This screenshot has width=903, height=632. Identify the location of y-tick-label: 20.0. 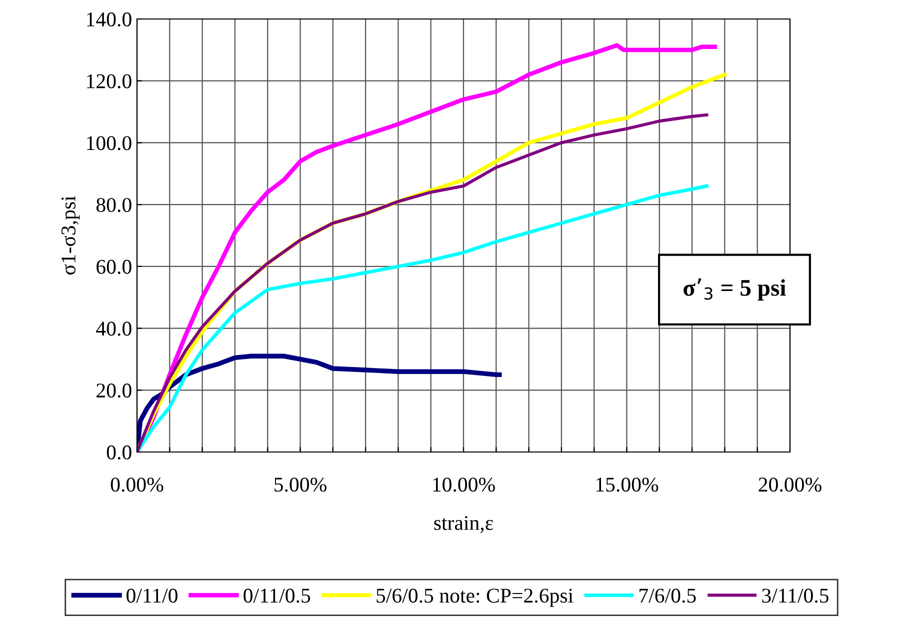
(114, 391).